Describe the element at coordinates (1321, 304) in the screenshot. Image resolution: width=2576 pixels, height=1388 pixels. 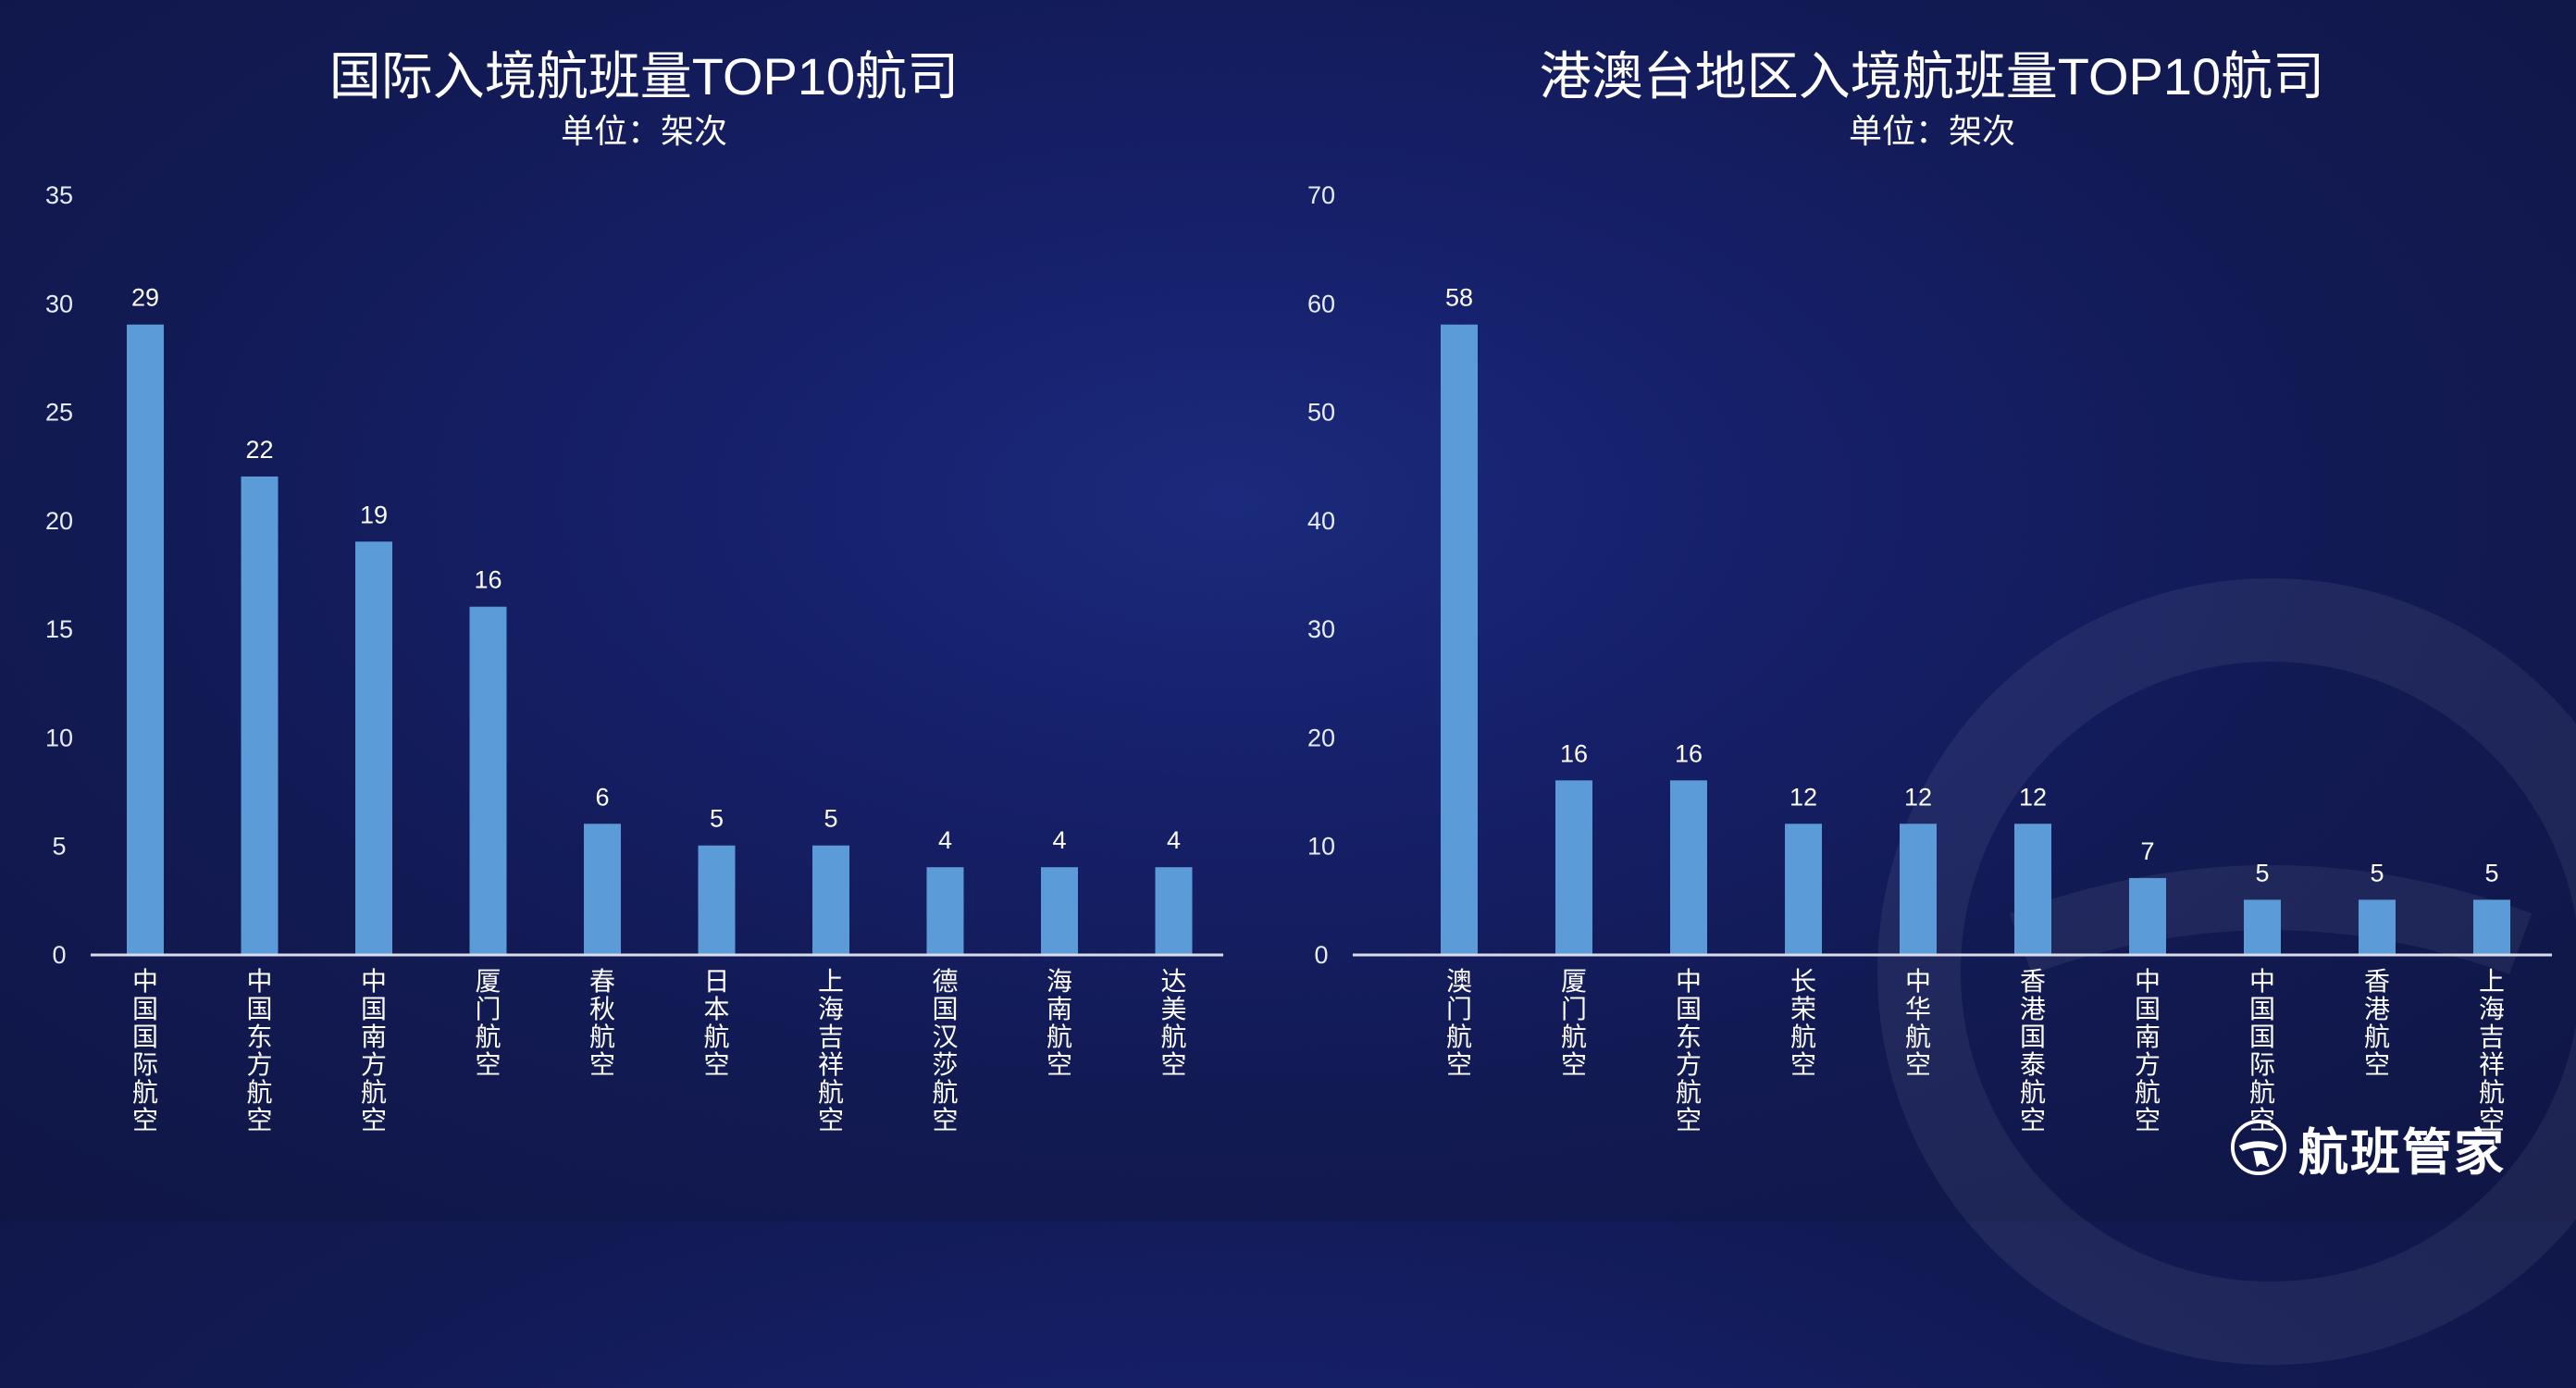
I see `y-tick-label: 60` at that location.